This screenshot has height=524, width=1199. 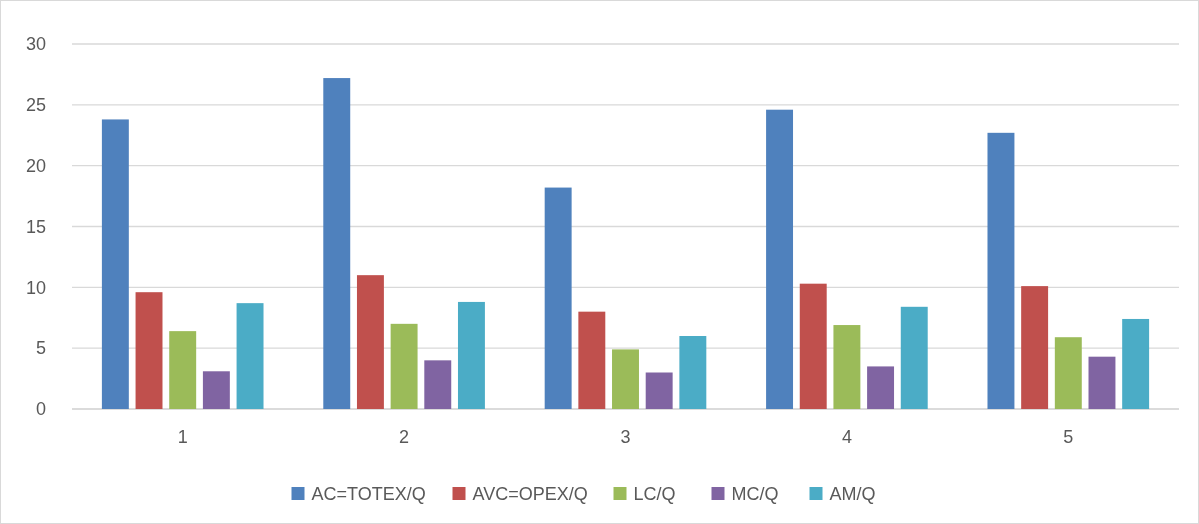 I want to click on y-tick-label: 15, so click(x=35, y=226).